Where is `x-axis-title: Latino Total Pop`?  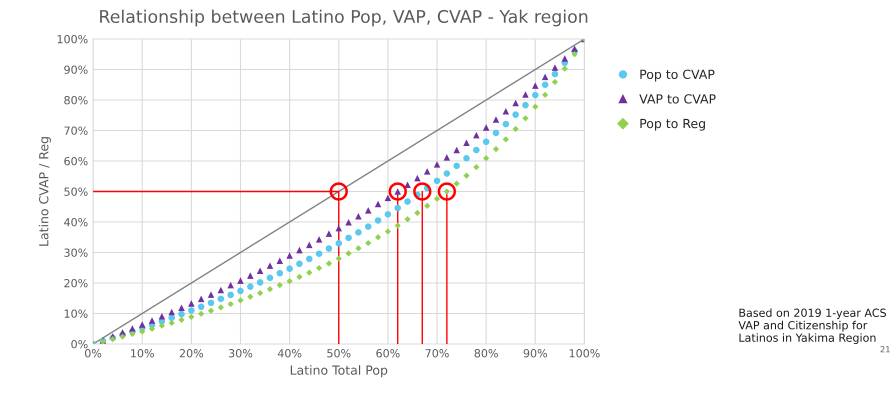 x-axis-title: Latino Total Pop is located at coordinates (339, 371).